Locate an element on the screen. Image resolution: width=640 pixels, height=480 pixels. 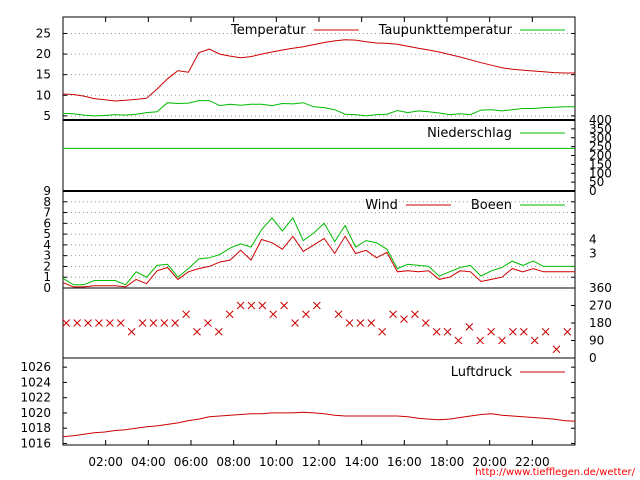
wind_direction-tick-label: 90 is located at coordinates (596, 341).